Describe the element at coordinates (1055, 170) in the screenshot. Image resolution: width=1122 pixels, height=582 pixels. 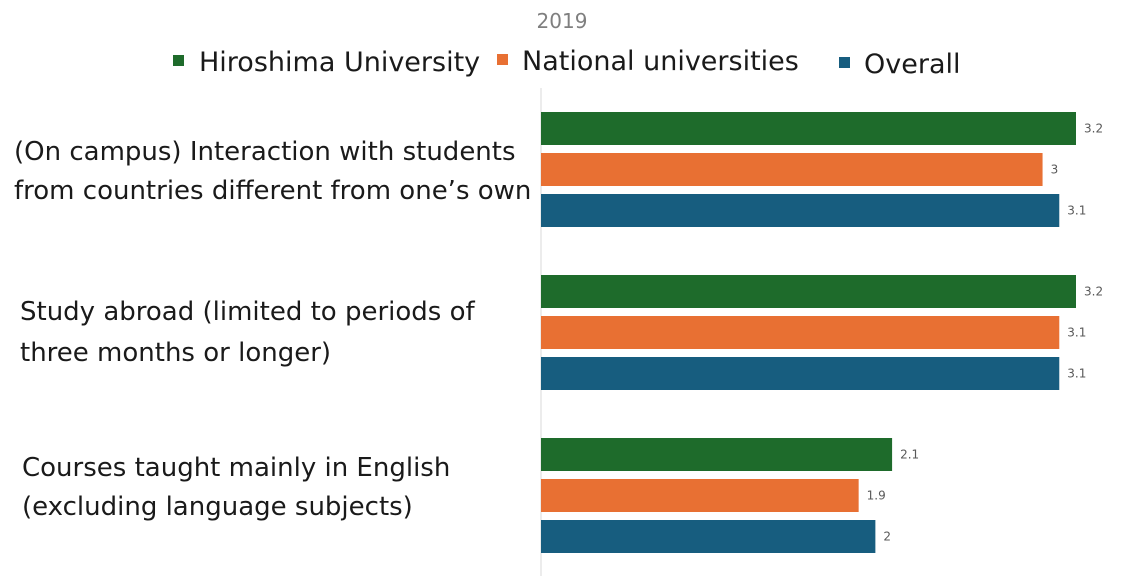
I see `data-label-national-universities-1: 3` at that location.